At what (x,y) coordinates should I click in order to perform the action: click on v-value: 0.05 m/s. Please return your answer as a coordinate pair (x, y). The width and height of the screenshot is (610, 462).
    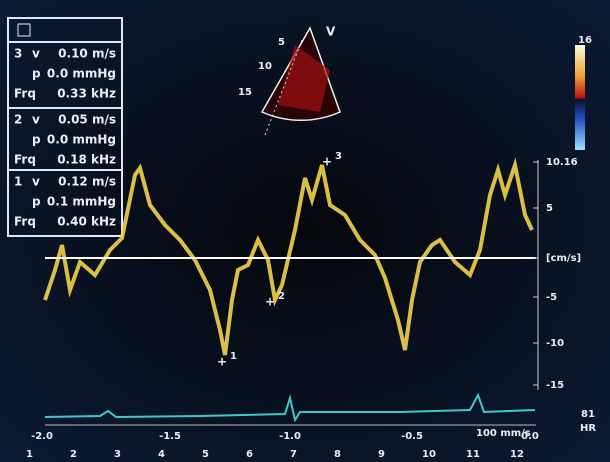
    Looking at the image, I should click on (87, 120).